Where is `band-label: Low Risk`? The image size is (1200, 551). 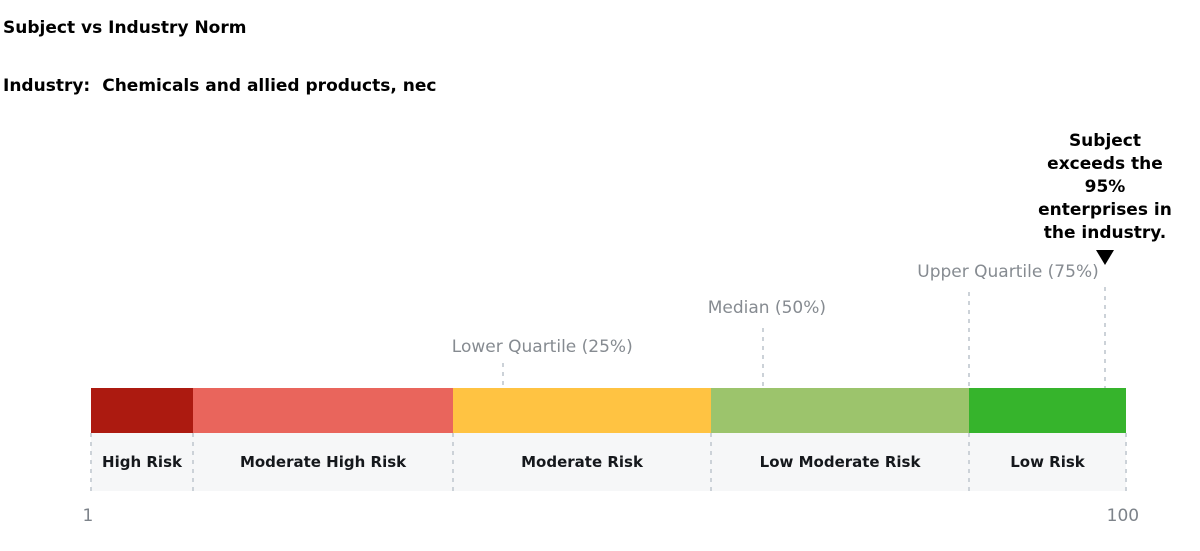
band-label: Low Risk is located at coordinates (1047, 462).